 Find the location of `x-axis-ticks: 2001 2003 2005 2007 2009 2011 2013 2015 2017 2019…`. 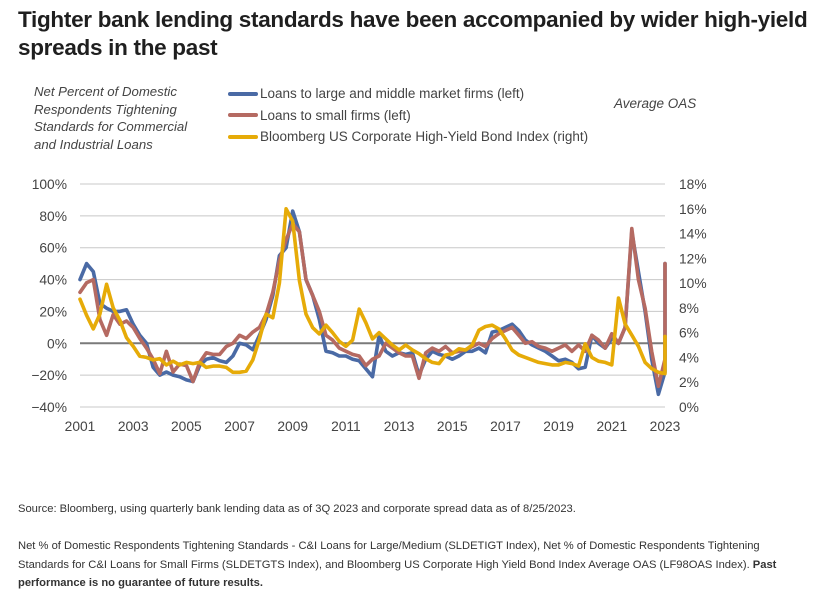

x-axis-ticks: 2001 2003 2005 2007 2009 2011 2013 2015 2017 2019… is located at coordinates (373, 426).